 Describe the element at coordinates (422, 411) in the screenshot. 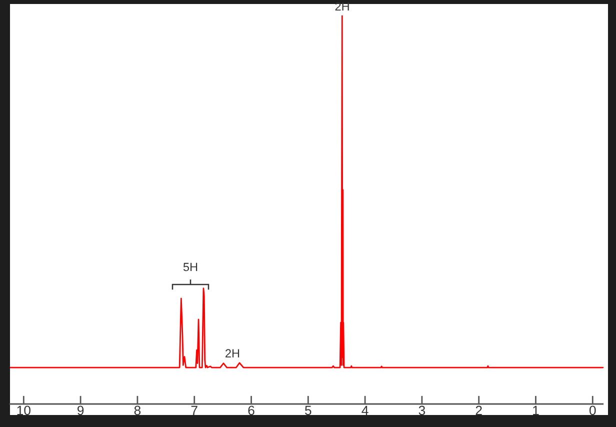

I see `x-tick-label: 3` at that location.